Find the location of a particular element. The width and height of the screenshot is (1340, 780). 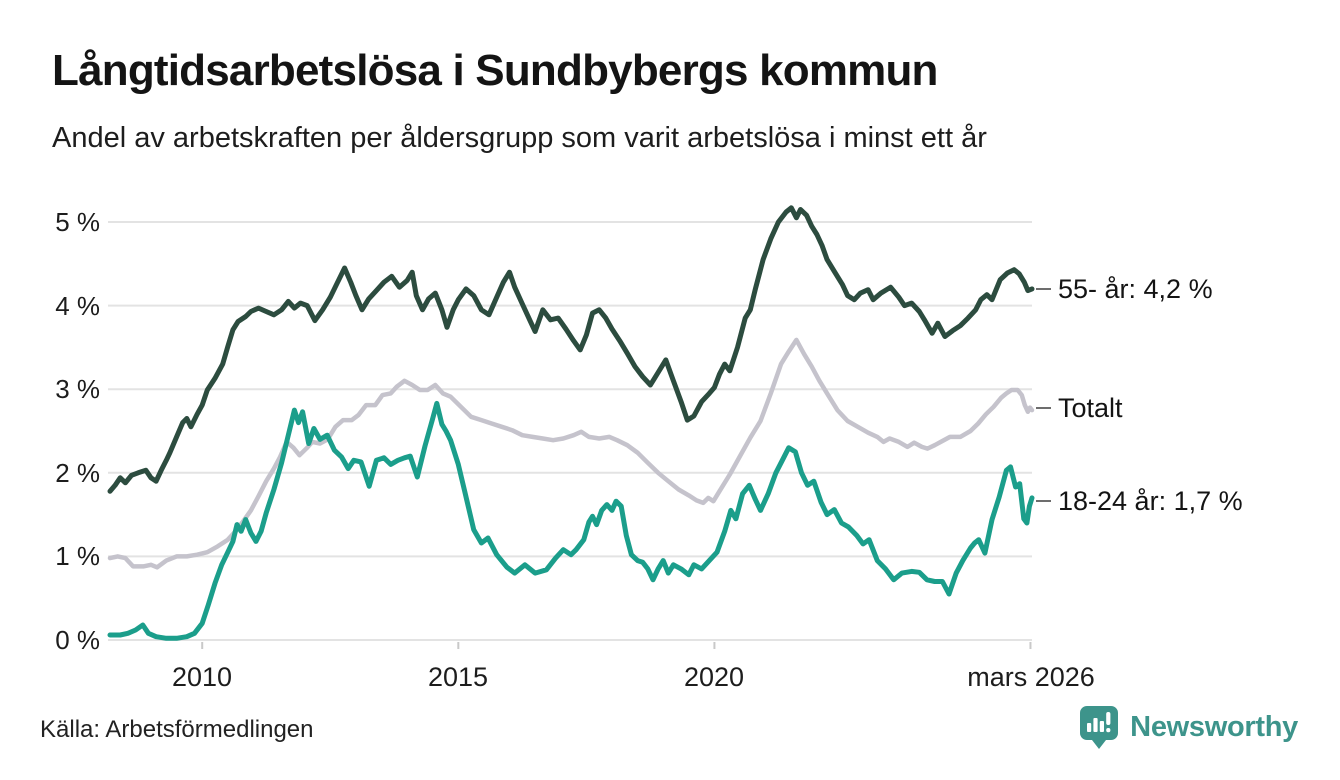

logo-exclamation-bar is located at coordinates (1108, 718).